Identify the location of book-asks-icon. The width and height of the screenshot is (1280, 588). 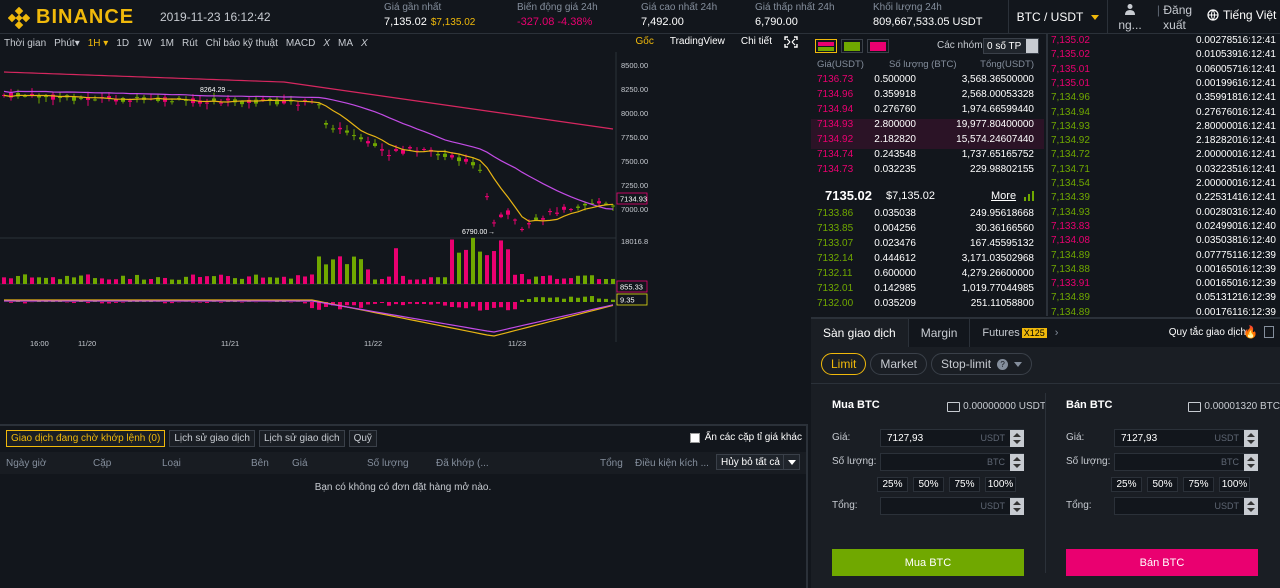
(878, 46).